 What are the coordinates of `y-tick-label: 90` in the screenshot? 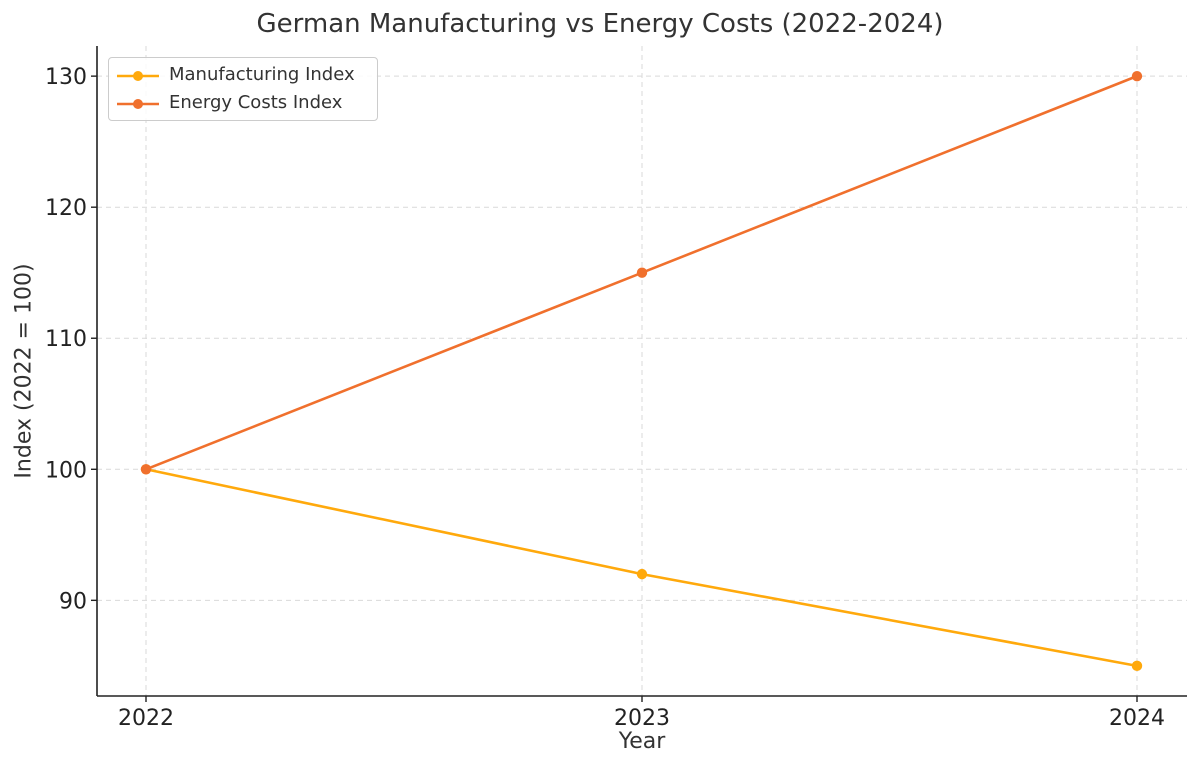 It's located at (73, 601).